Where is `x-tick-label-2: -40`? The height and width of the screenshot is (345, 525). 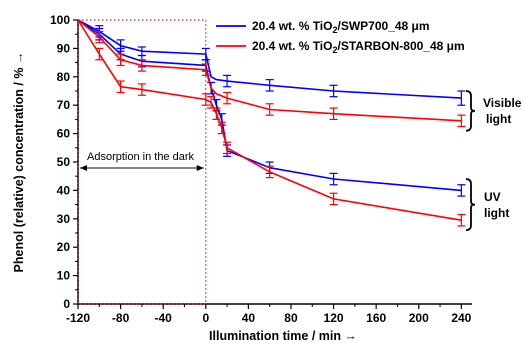 x-tick-label-2: -40 is located at coordinates (164, 318).